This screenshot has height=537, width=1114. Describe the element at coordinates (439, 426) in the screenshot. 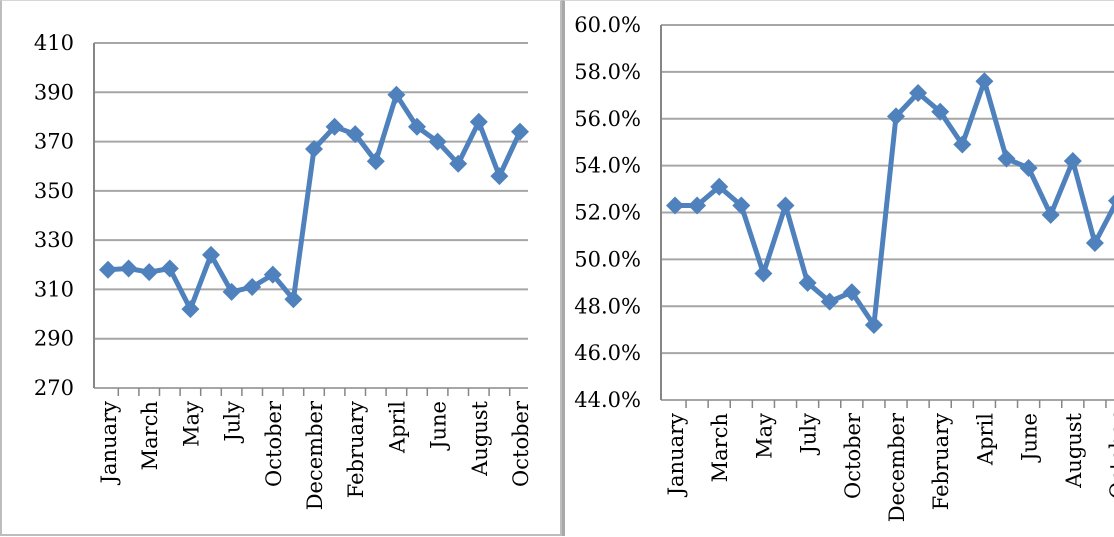

I see `left-x-category-label: June` at that location.